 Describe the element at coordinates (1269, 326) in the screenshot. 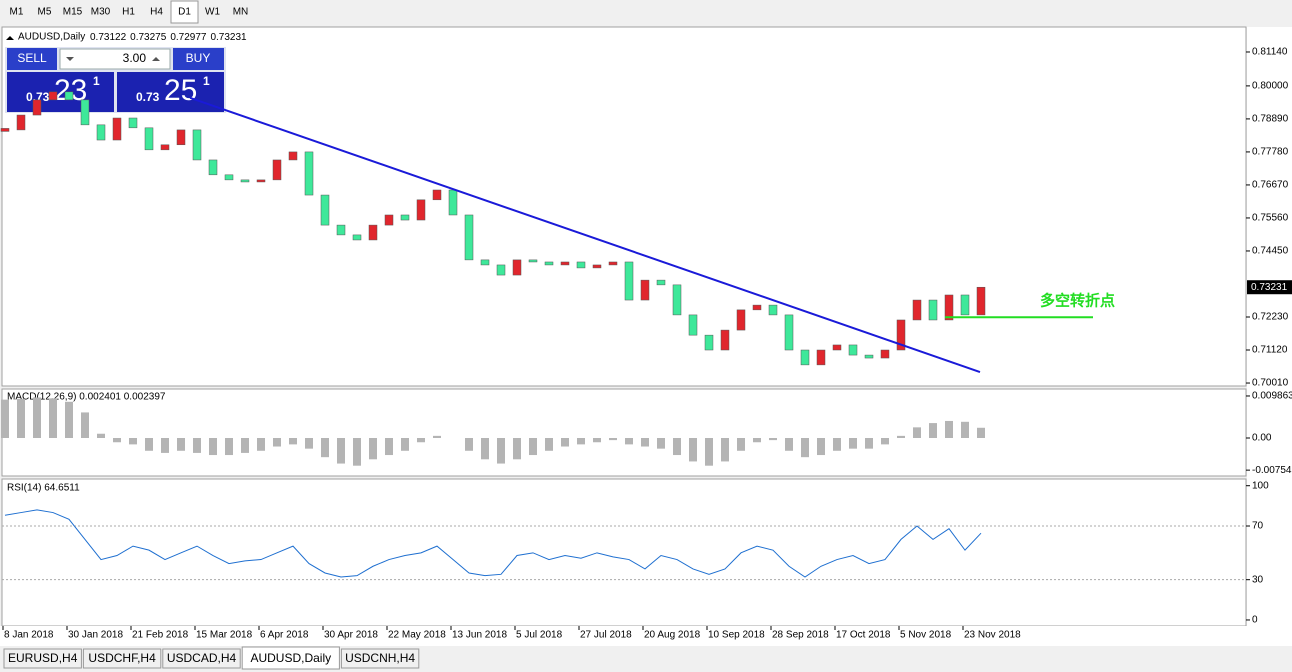

I see `price-axis` at that location.